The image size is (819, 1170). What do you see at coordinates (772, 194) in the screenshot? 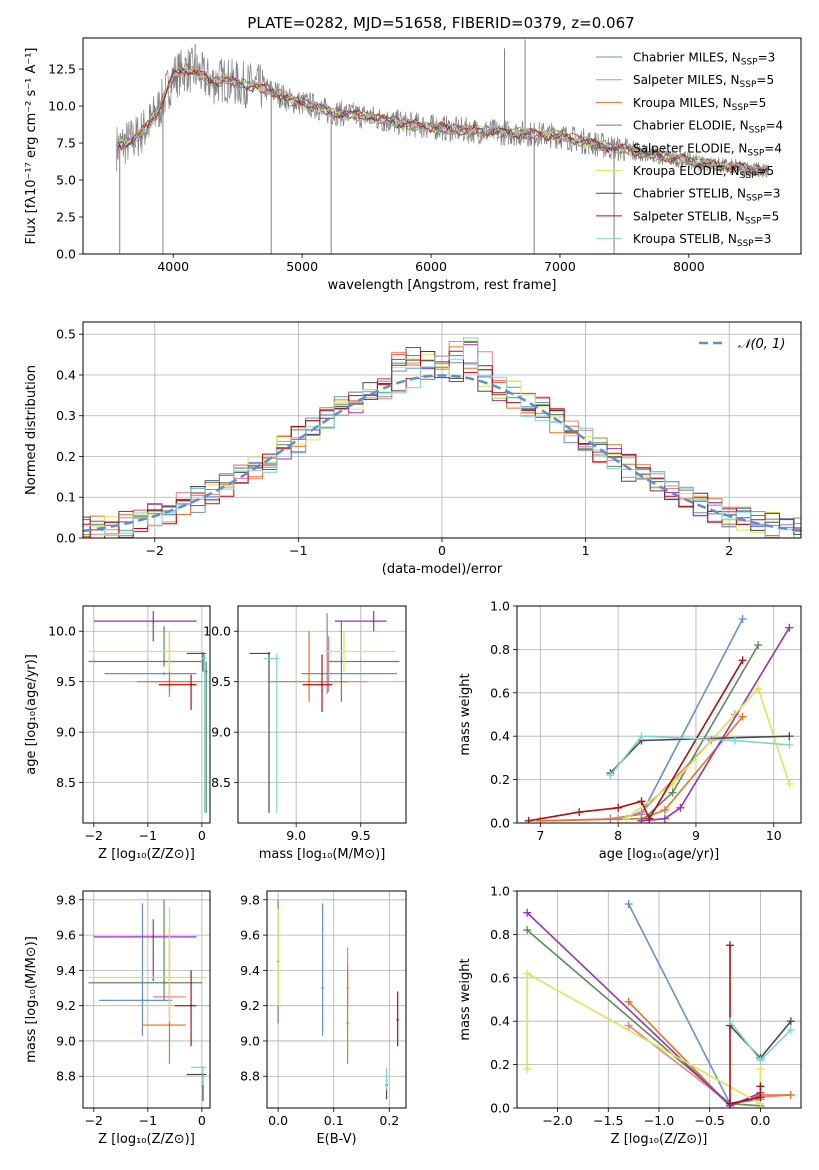
I see `legend-label-suffix: =3` at bounding box center [772, 194].